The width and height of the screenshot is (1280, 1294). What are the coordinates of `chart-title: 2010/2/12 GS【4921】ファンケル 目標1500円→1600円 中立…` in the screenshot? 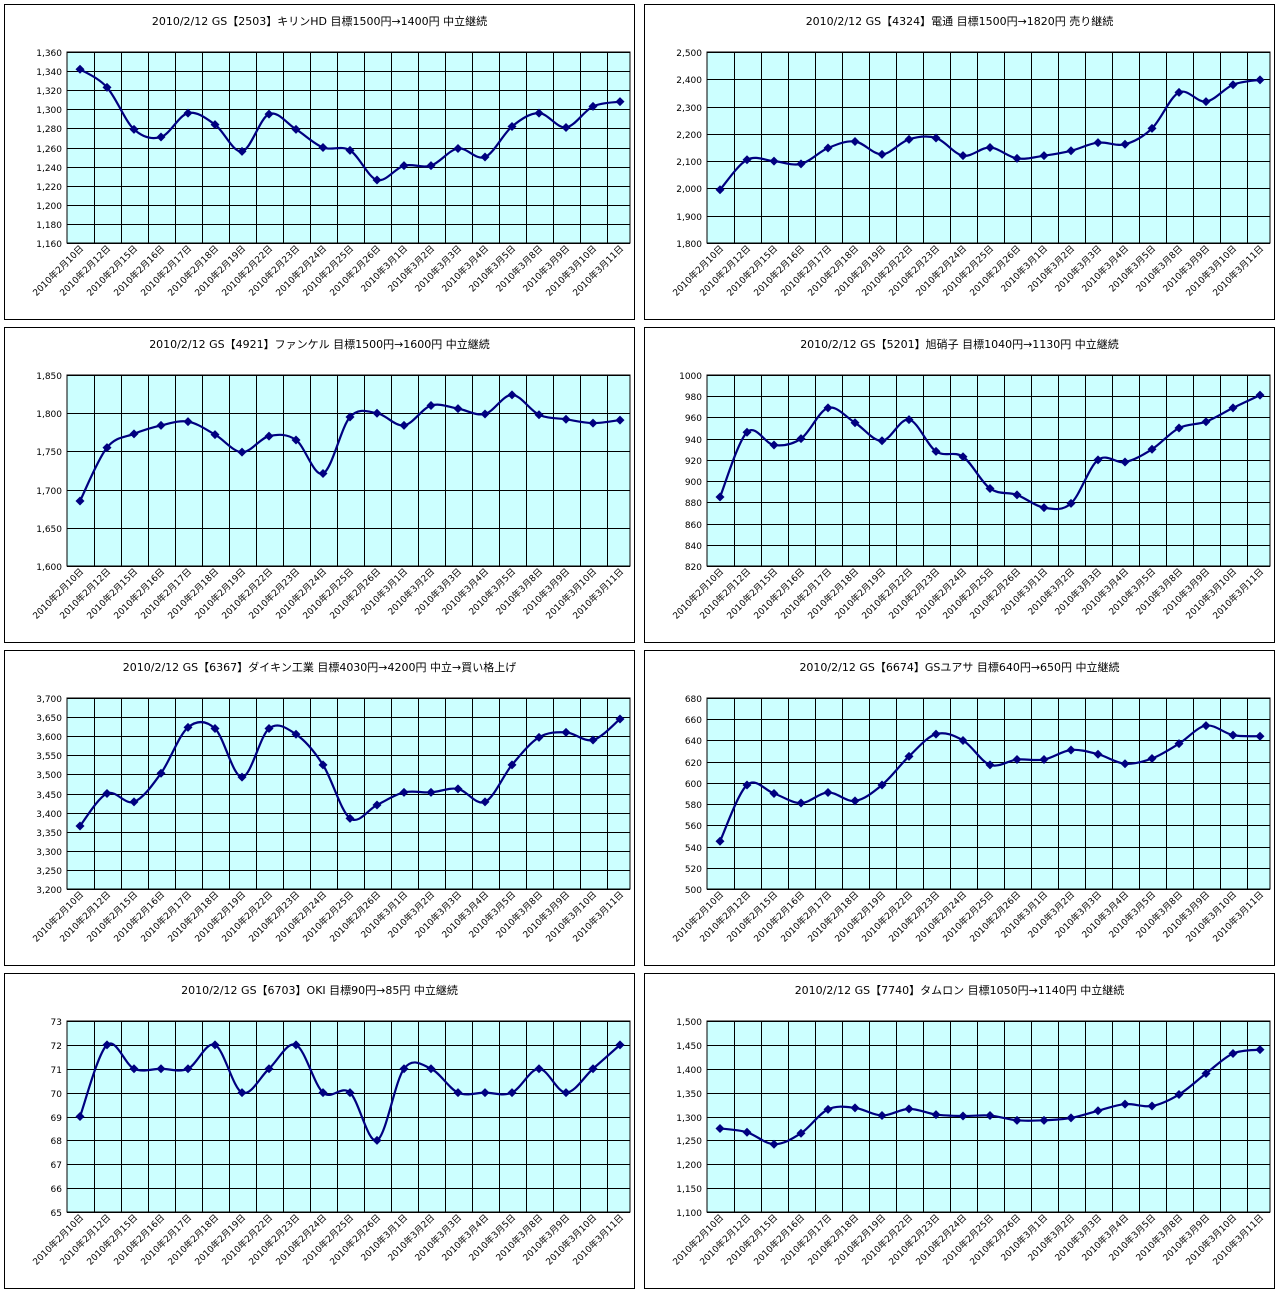 It's located at (319, 344).